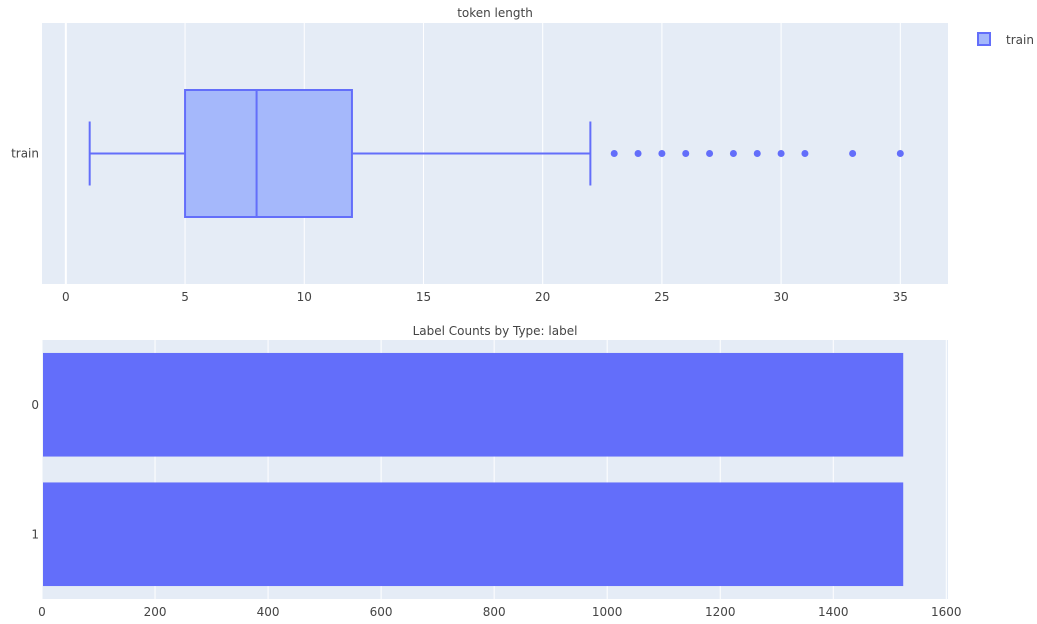 The height and width of the screenshot is (624, 1037). What do you see at coordinates (984, 39) in the screenshot?
I see `legend-swatch-train` at bounding box center [984, 39].